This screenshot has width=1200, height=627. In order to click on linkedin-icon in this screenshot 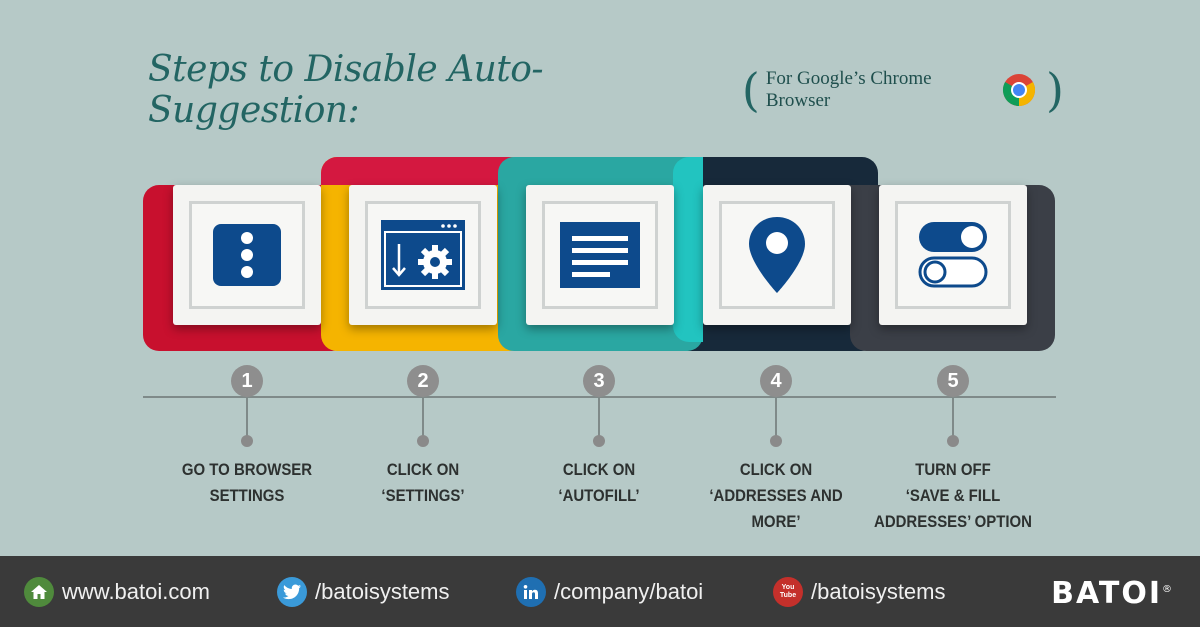, I will do `click(531, 591)`.